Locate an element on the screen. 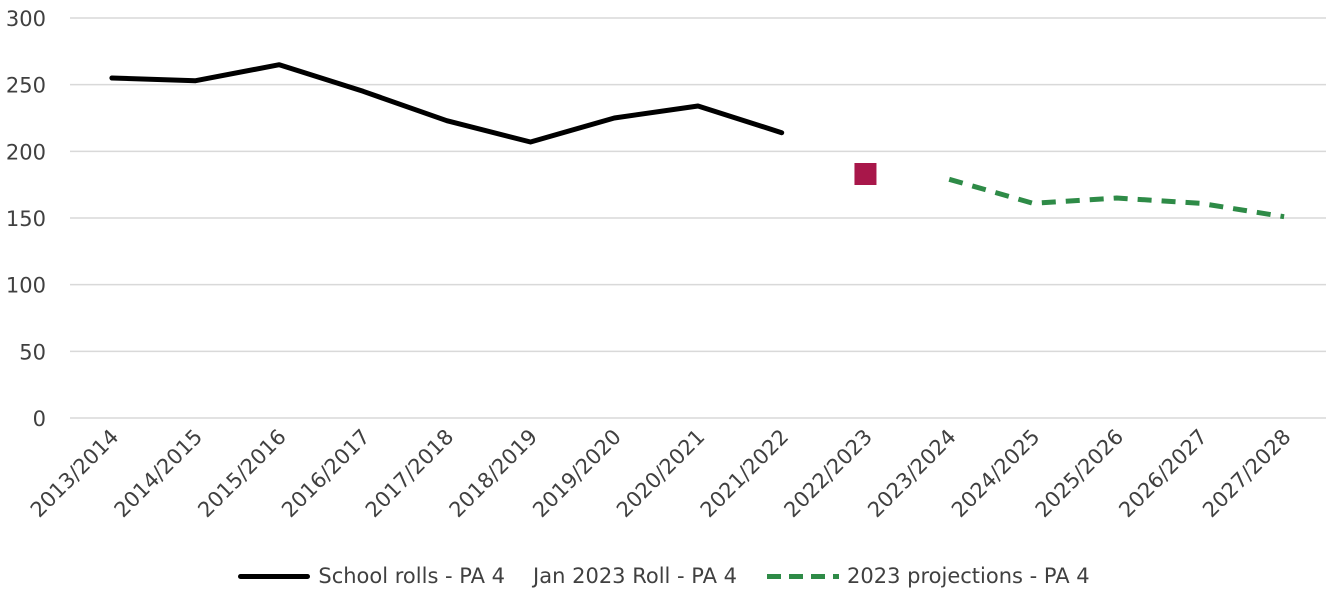 The image size is (1326, 591). x-tick-label: 2018/2019 is located at coordinates (494, 474).